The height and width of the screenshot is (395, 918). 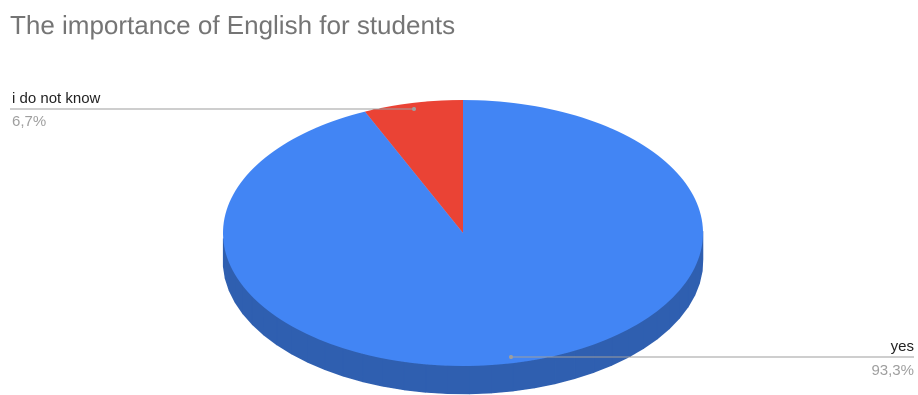 What do you see at coordinates (413, 166) in the screenshot?
I see `pie-slice-i-do-not-know` at bounding box center [413, 166].